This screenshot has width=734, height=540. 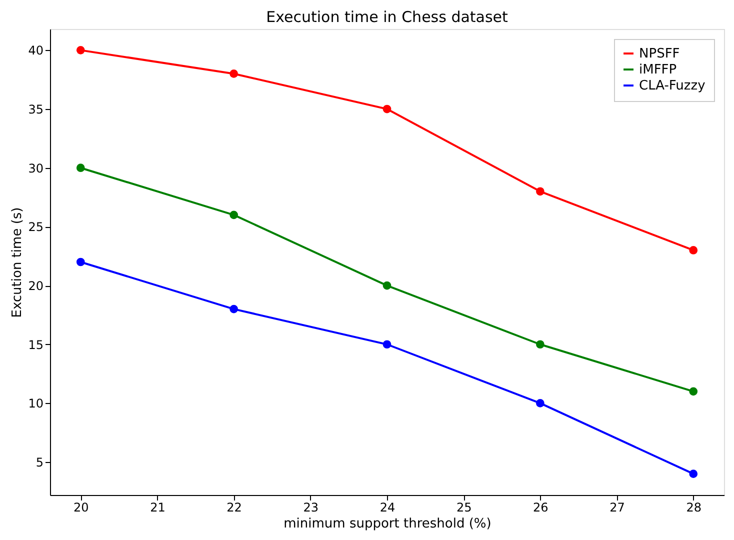 I want to click on y-tick-label: 15, so click(x=36, y=345).